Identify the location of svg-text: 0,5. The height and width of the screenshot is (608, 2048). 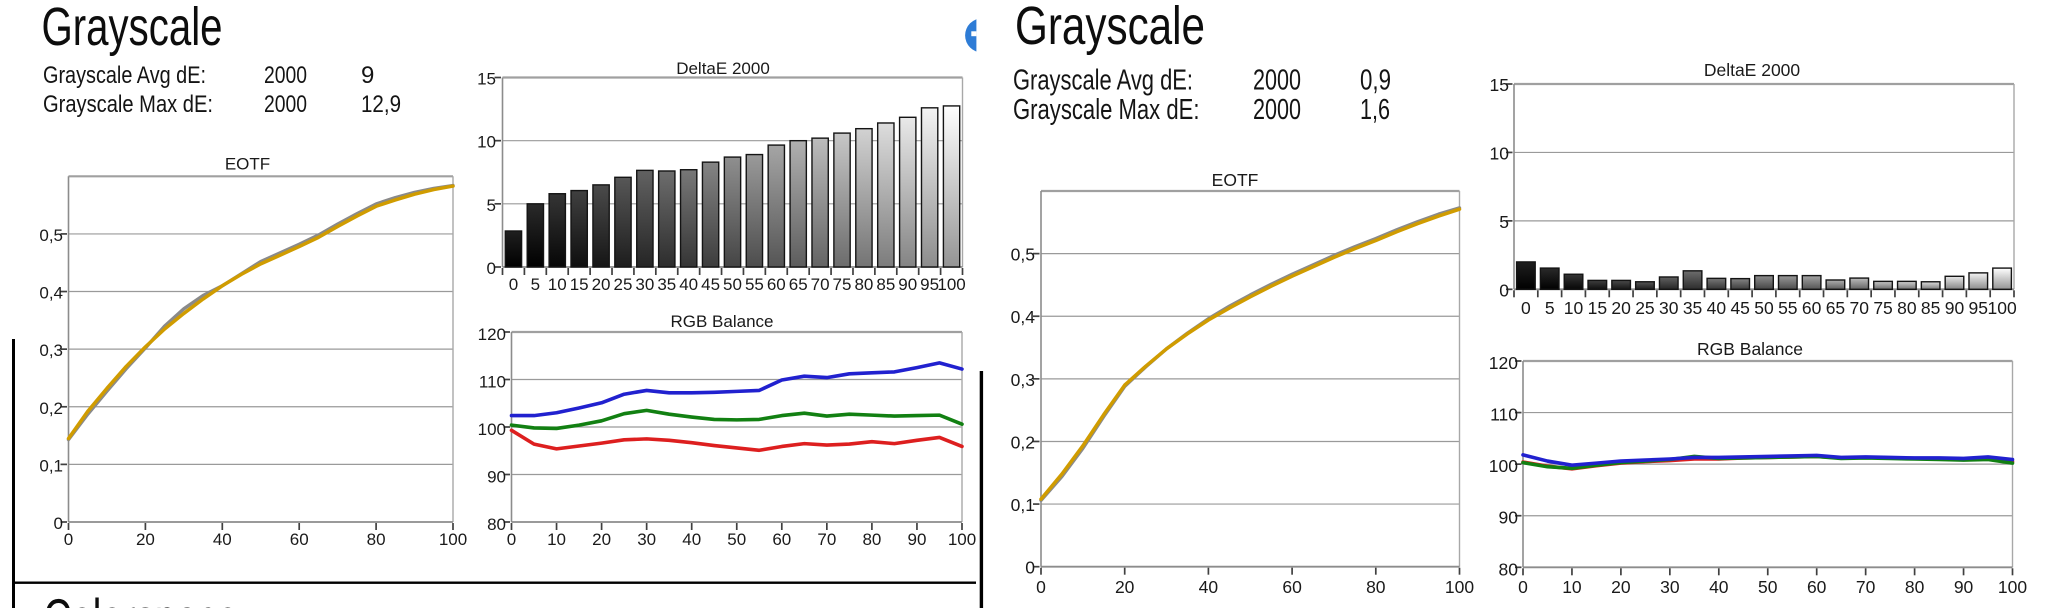
(1023, 255).